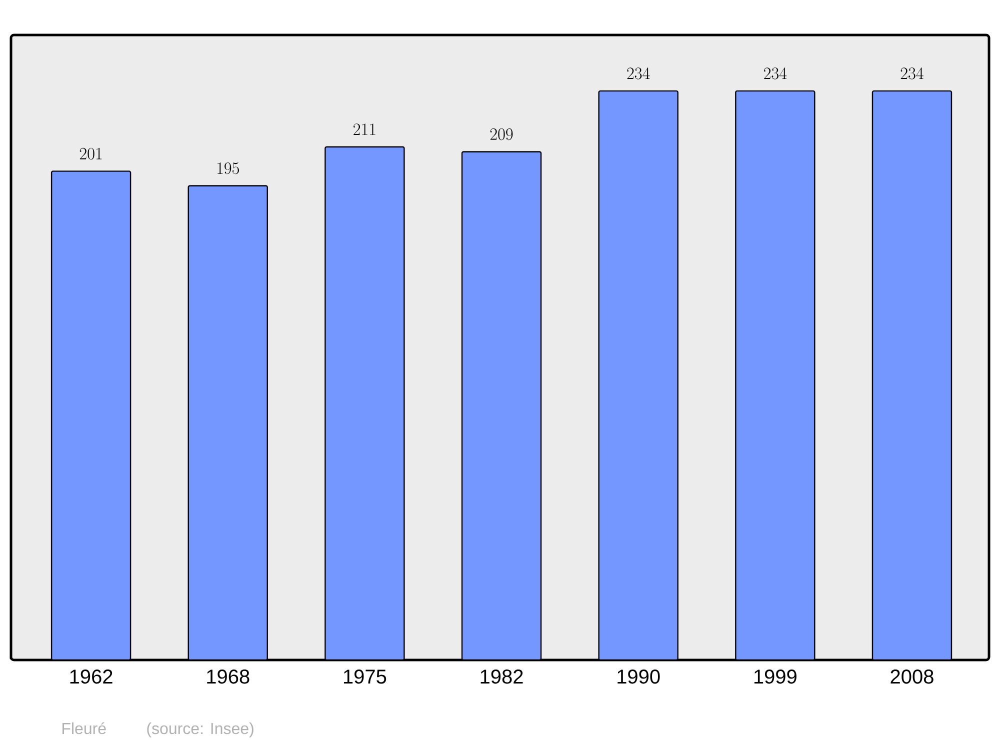  What do you see at coordinates (775, 677) in the screenshot?
I see `x-tick-label: 1999` at bounding box center [775, 677].